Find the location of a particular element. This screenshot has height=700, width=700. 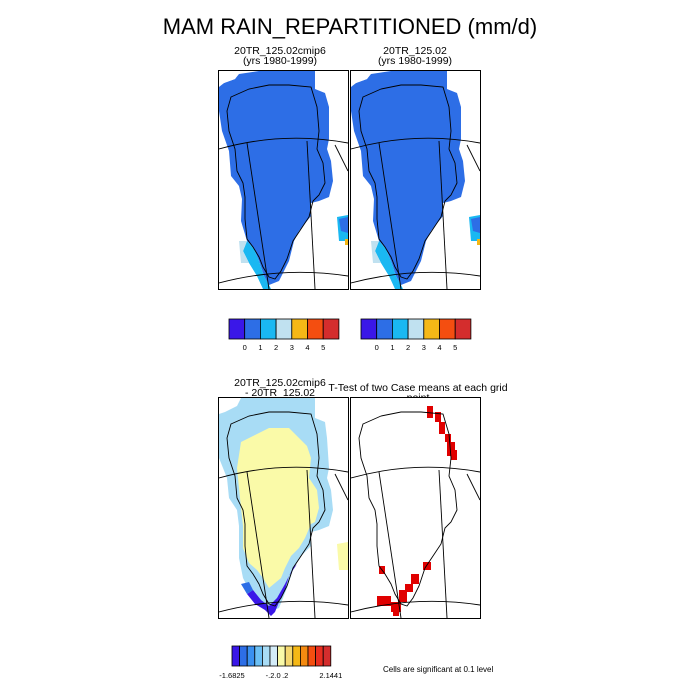

panel1-title: 20TR_125.02cmip6 (yrs 1980-1999) is located at coordinates (280, 56).